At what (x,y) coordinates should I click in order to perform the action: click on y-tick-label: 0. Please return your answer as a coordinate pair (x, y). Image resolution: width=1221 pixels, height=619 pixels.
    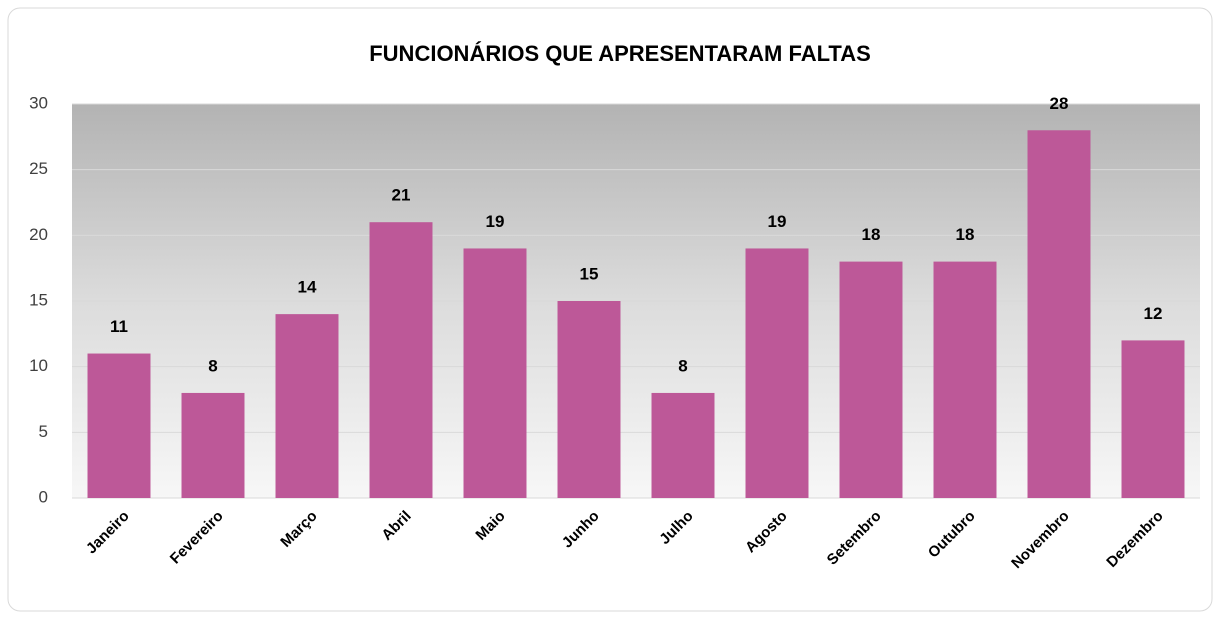
    Looking at the image, I should click on (43, 496).